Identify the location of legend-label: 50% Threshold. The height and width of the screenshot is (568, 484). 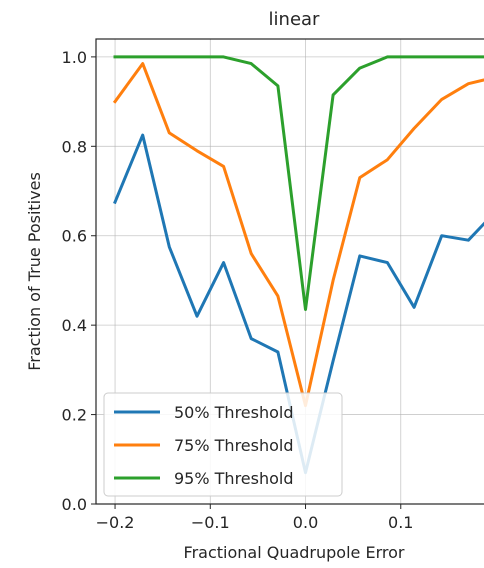
(234, 412).